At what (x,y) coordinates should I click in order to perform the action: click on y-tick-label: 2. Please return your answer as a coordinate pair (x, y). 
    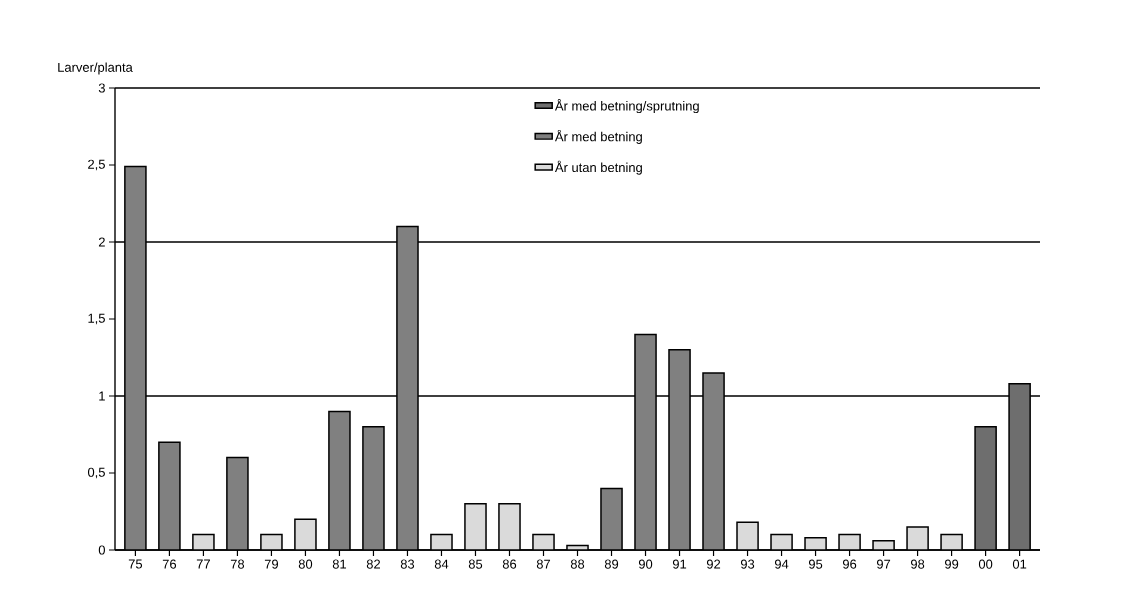
    Looking at the image, I should click on (101, 242).